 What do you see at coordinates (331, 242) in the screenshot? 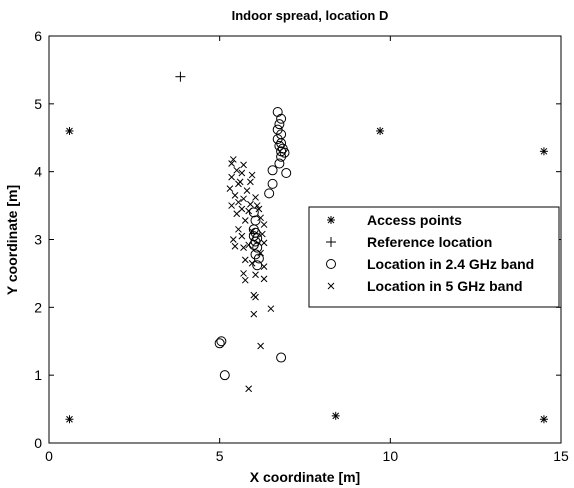
I see `legend-marker-plus` at bounding box center [331, 242].